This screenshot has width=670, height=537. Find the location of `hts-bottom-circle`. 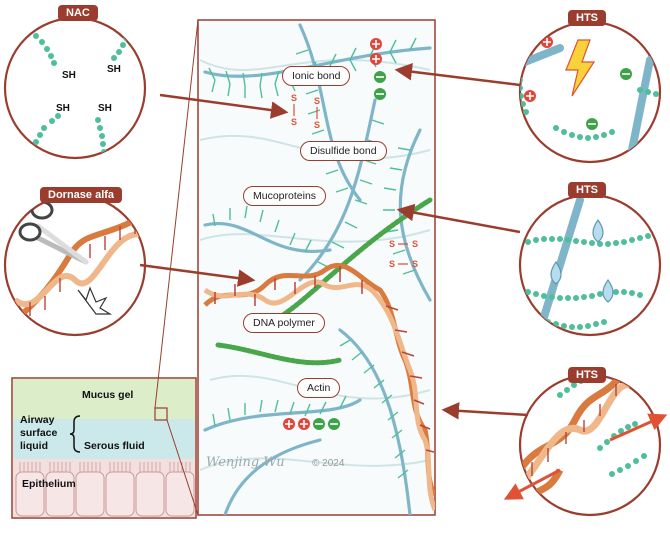

hts-bottom-circle is located at coordinates (585, 445).